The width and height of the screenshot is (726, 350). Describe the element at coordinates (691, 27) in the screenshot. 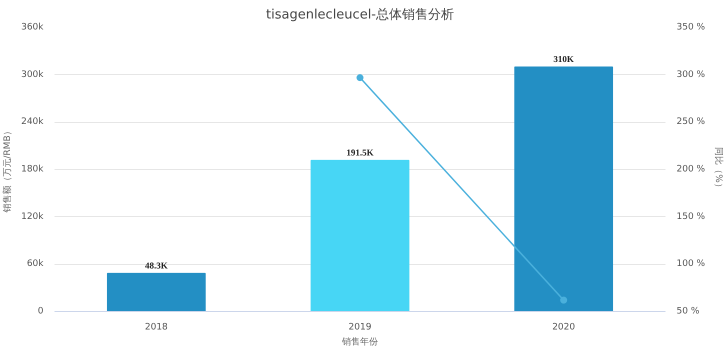

I see `y2-tick-label: 350 %` at that location.